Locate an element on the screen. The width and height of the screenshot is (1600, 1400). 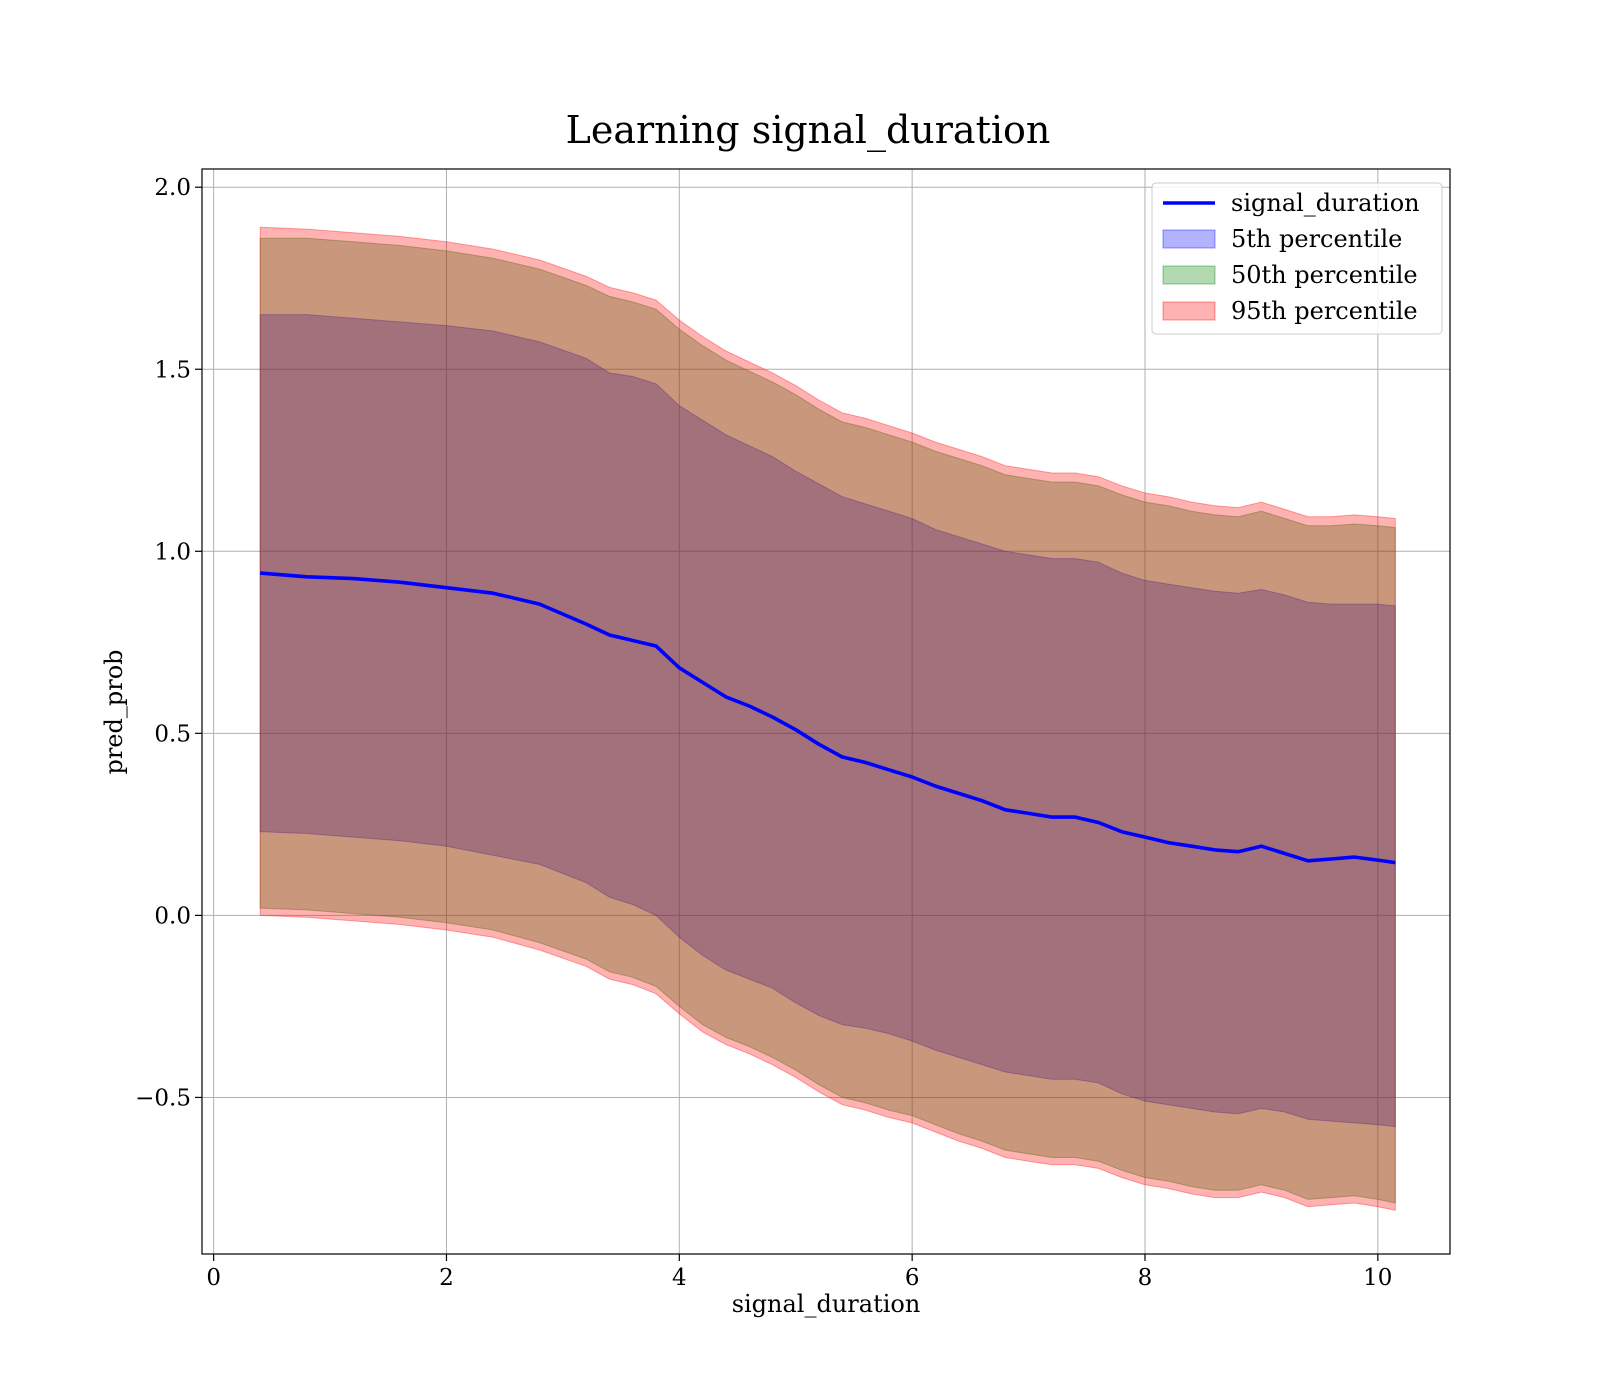
x-tick-label: 10 is located at coordinates (1377, 1278).